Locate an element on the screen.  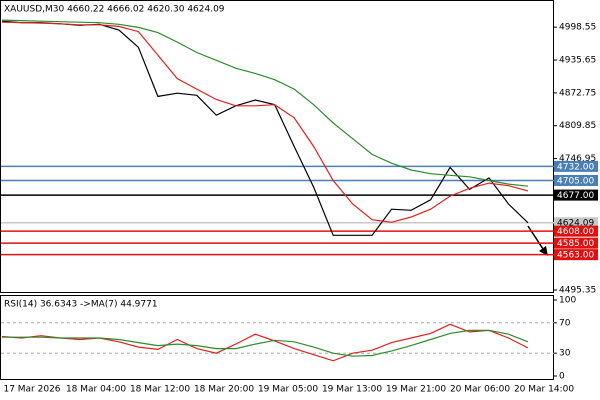
level-label: 4585.00 is located at coordinates (575, 244).